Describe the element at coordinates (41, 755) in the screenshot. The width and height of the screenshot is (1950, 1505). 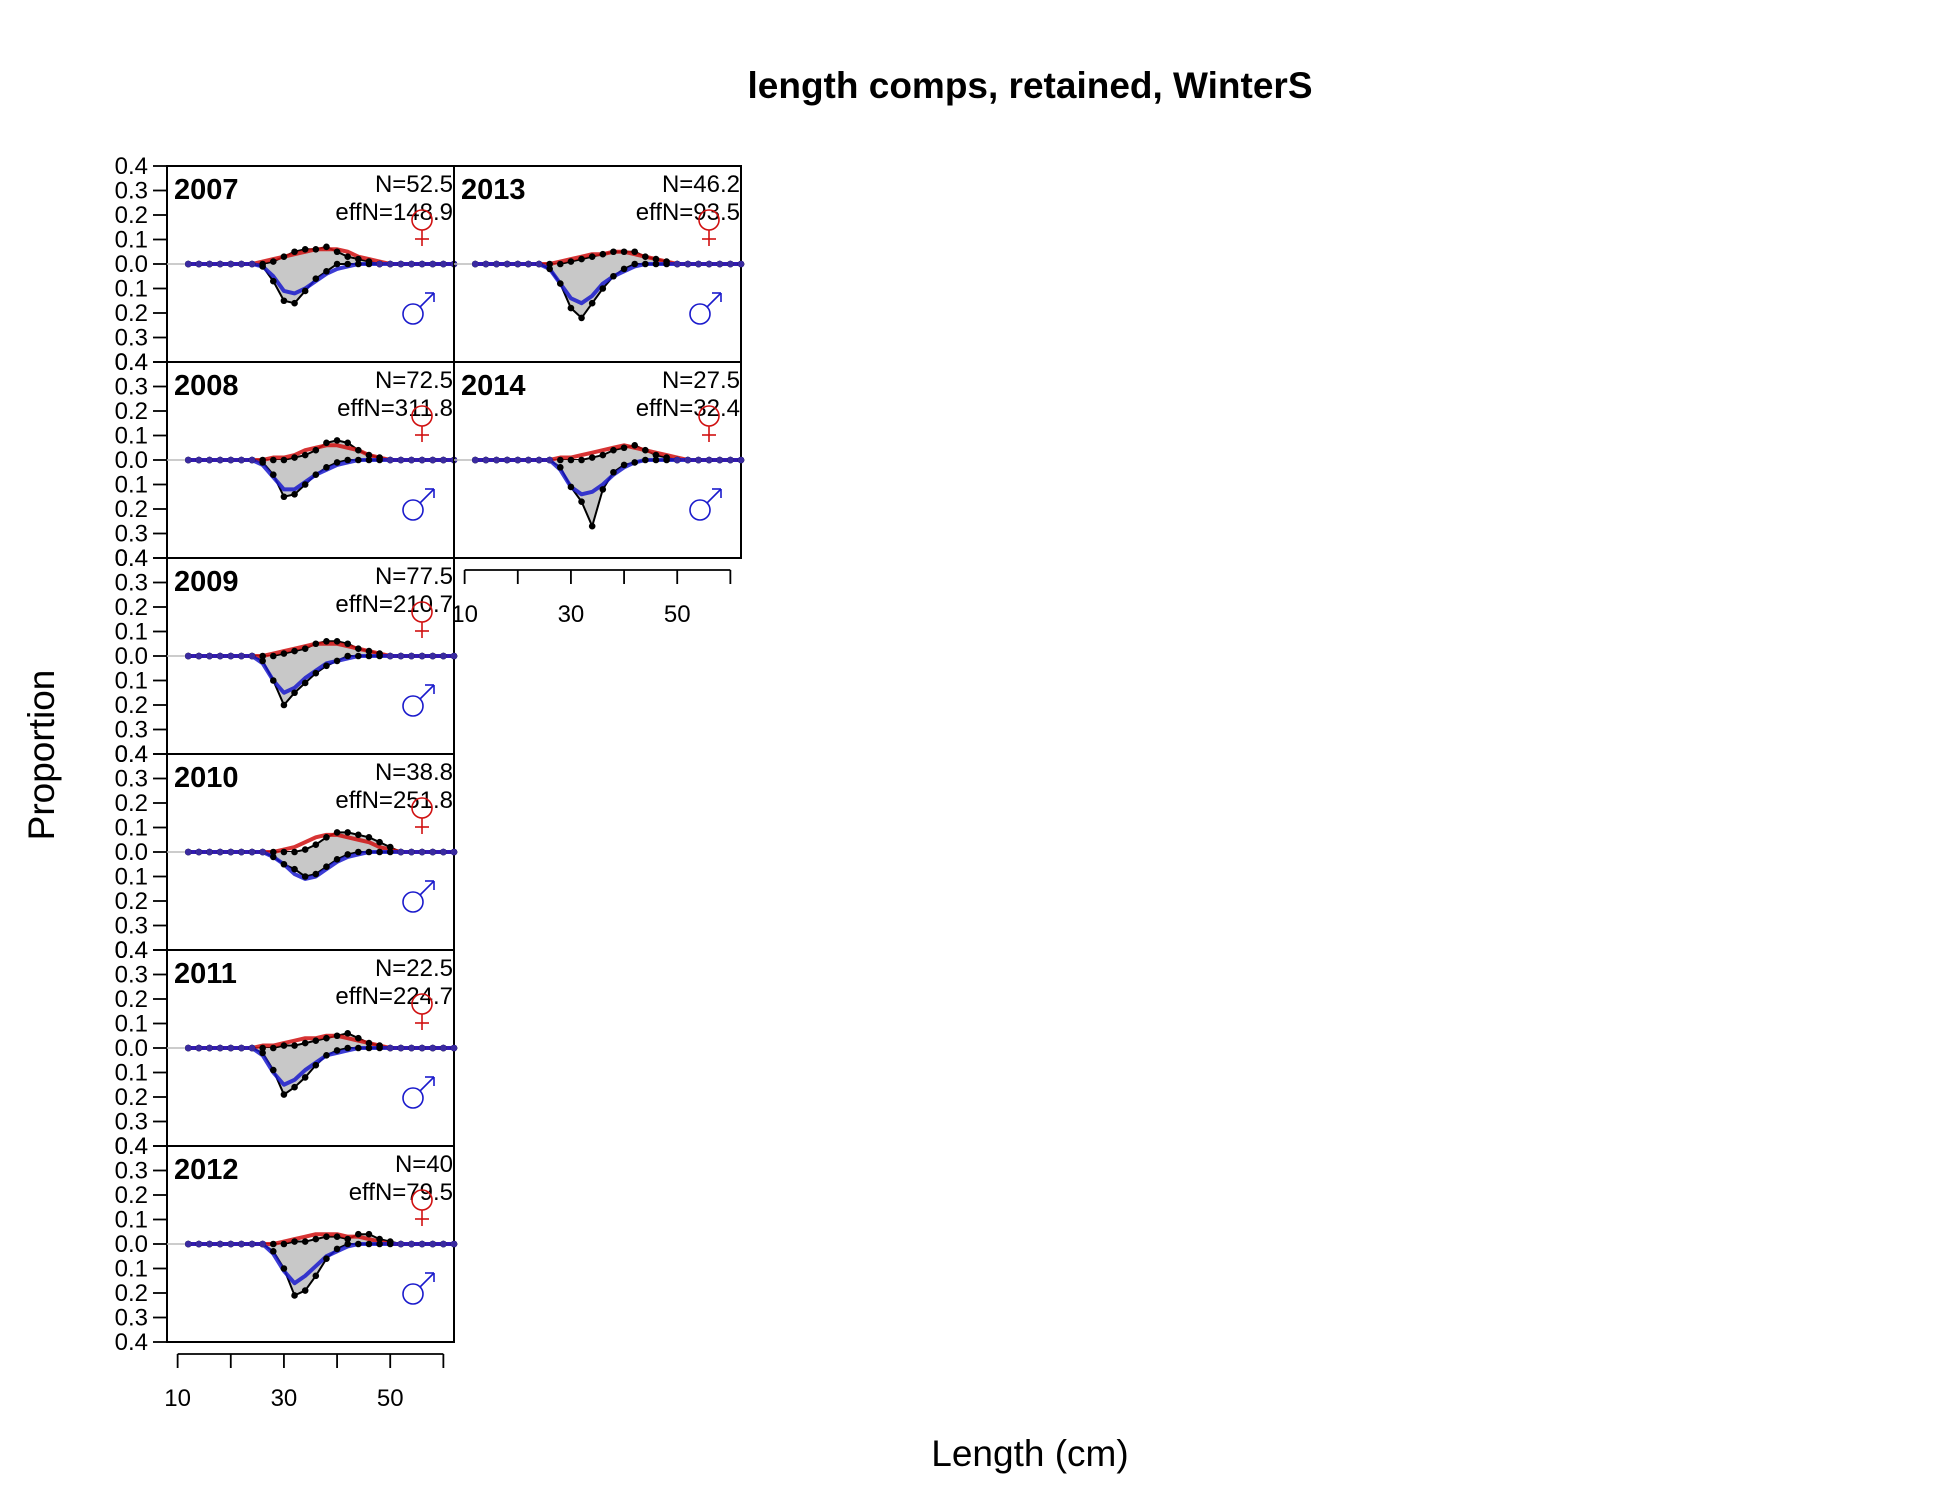
I see `y-axis-title: Proportion` at that location.